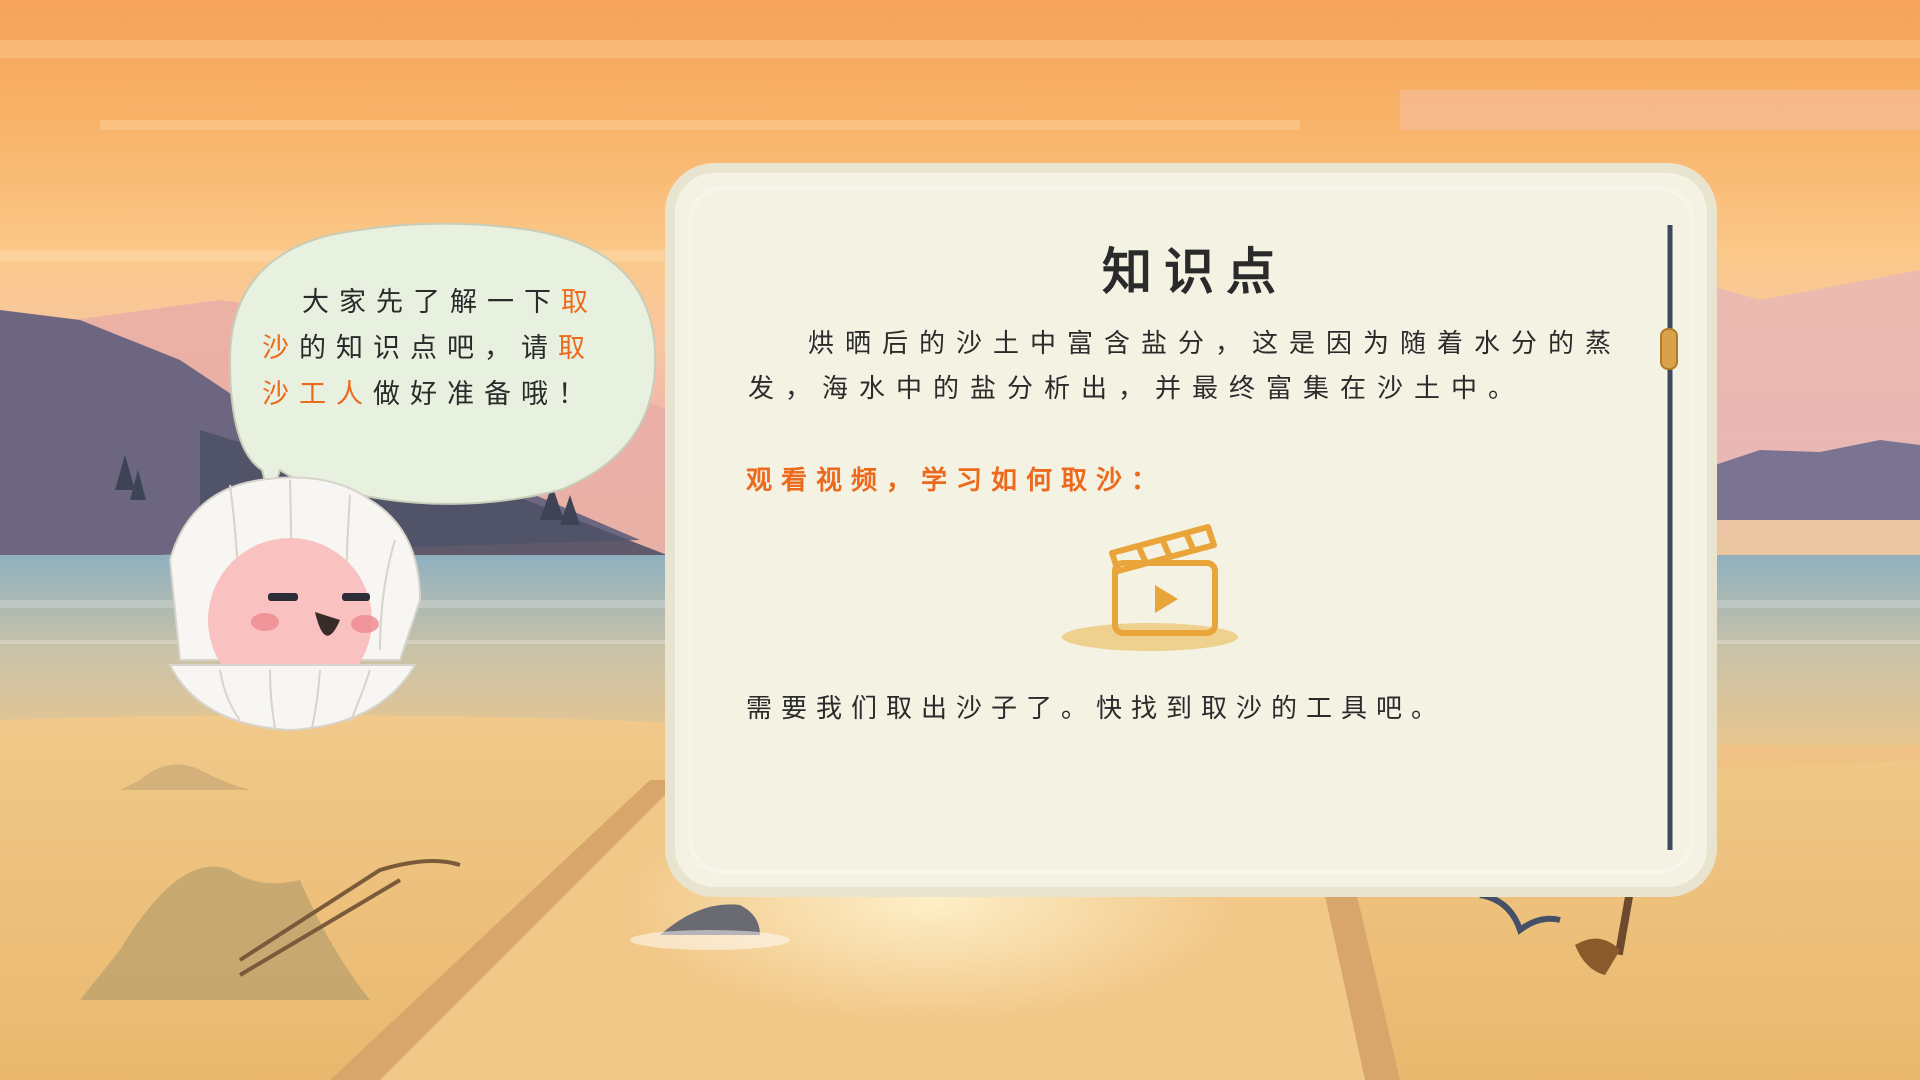  Describe the element at coordinates (349, 918) in the screenshot. I see `rake-icon` at that location.